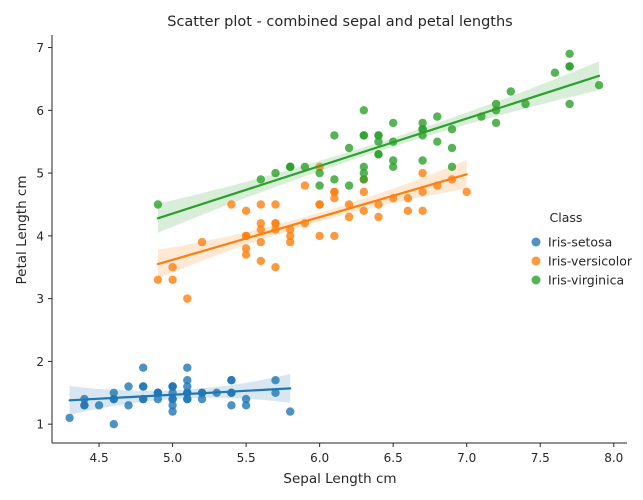  What do you see at coordinates (40, 425) in the screenshot?
I see `y-tick-label: 1` at bounding box center [40, 425].